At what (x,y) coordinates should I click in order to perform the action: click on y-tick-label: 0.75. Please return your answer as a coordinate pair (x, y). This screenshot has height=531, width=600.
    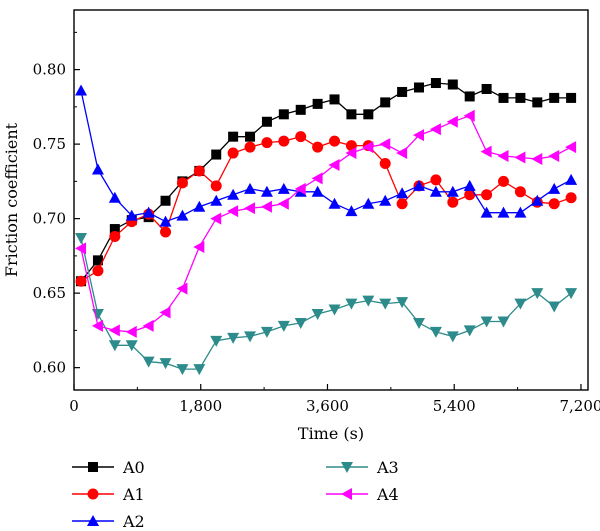
    Looking at the image, I should click on (49, 144).